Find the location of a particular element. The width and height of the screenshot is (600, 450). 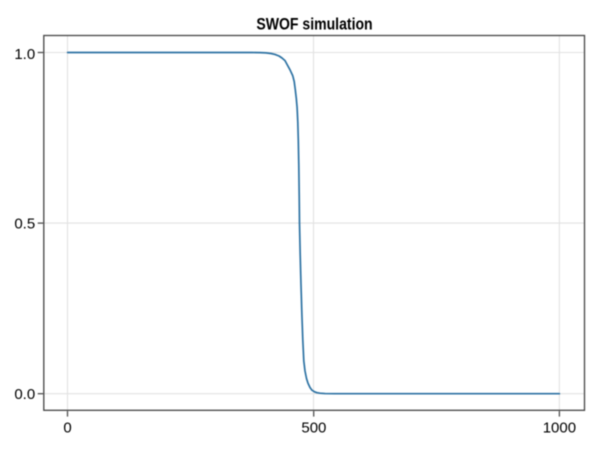

svg-text: 0.0 is located at coordinates (24, 394).